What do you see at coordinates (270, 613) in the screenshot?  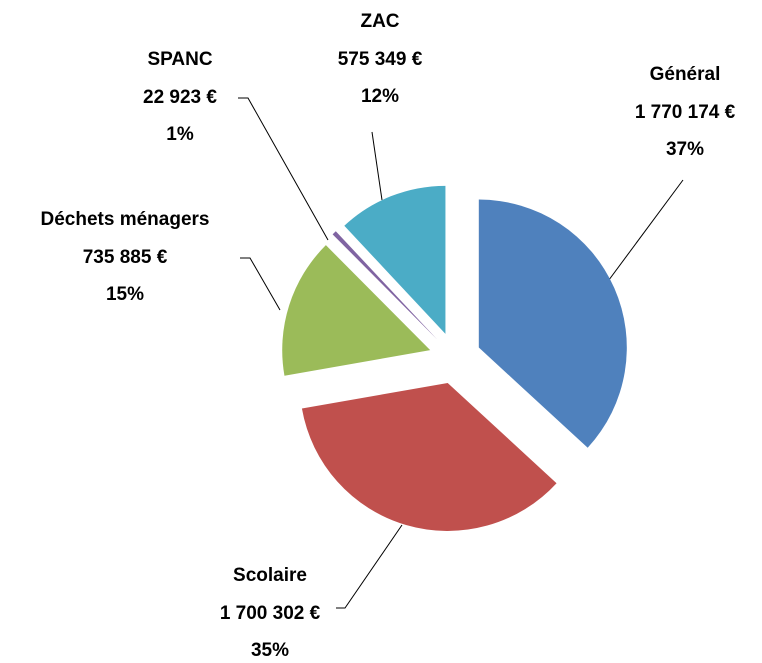 I see `value-label: 1 700 302 €` at bounding box center [270, 613].